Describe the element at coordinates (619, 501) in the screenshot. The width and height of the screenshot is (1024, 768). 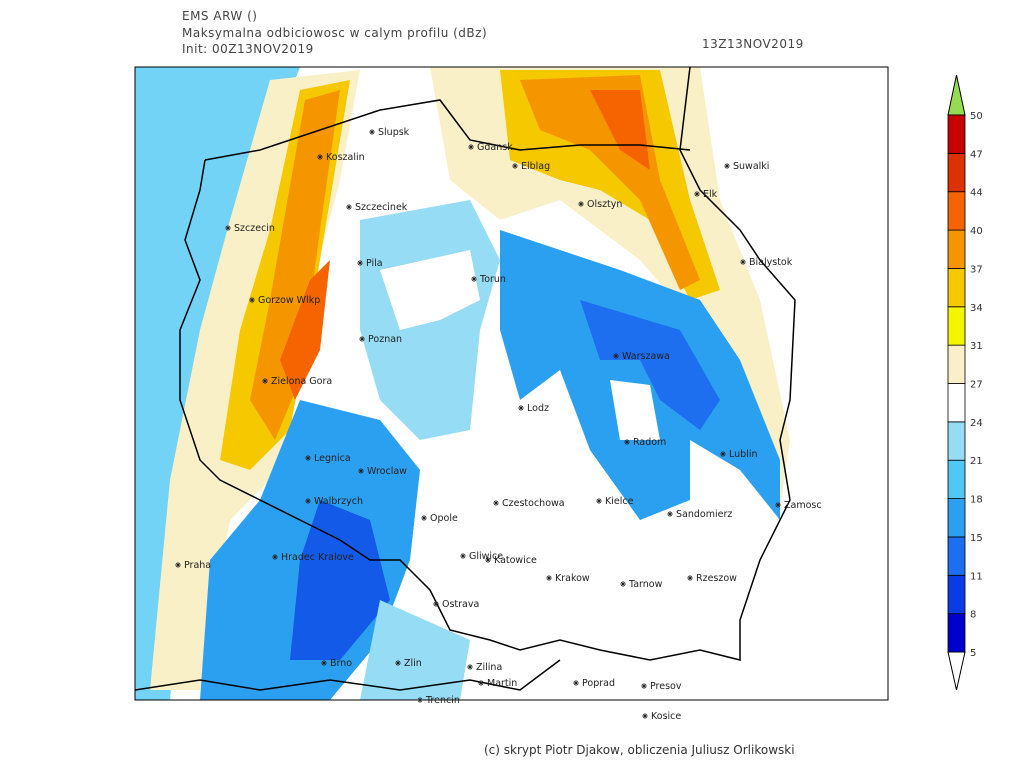
I see `city-label: Kielce` at that location.